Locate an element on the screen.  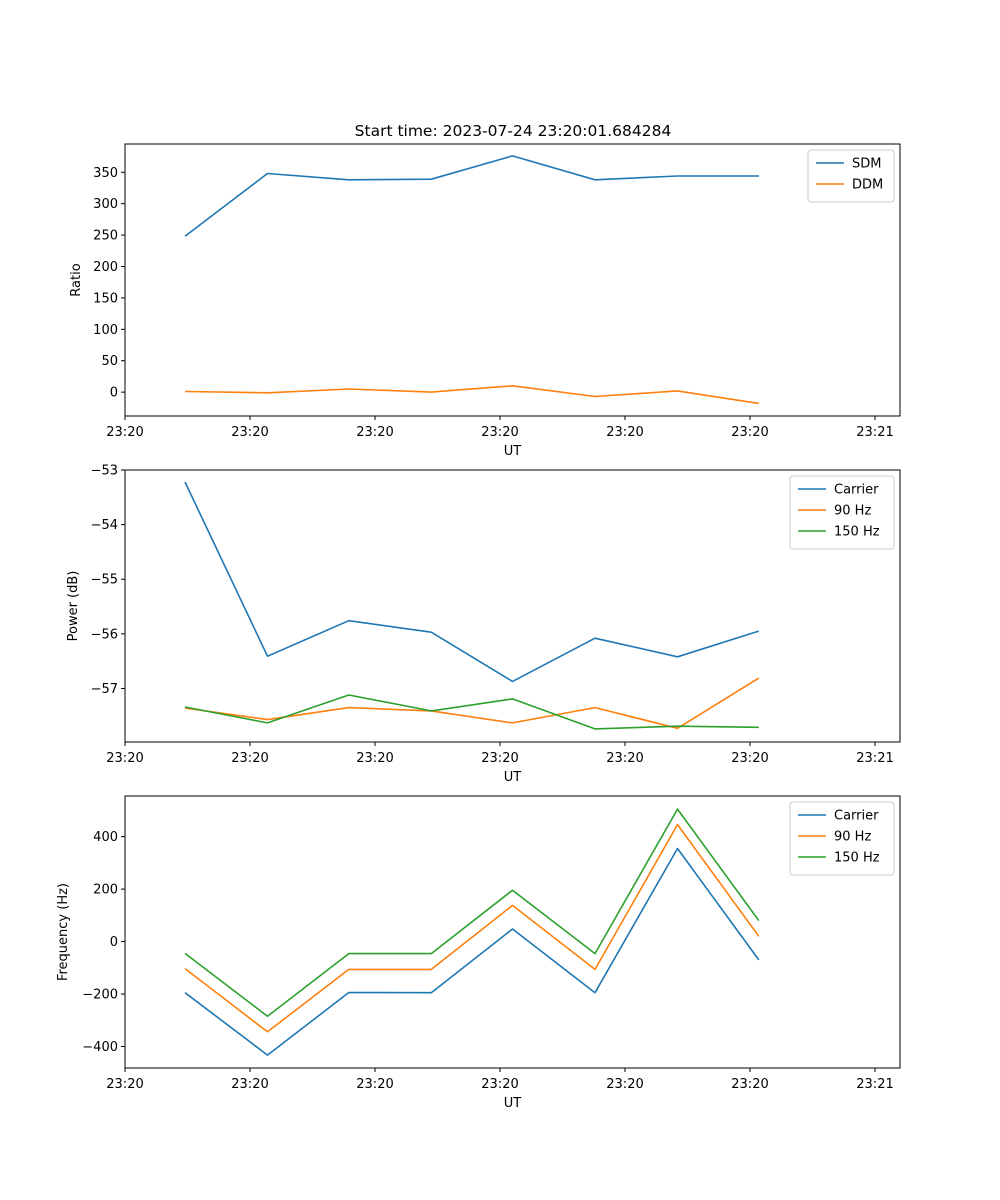
y-tick-label: −54 is located at coordinates (104, 525).